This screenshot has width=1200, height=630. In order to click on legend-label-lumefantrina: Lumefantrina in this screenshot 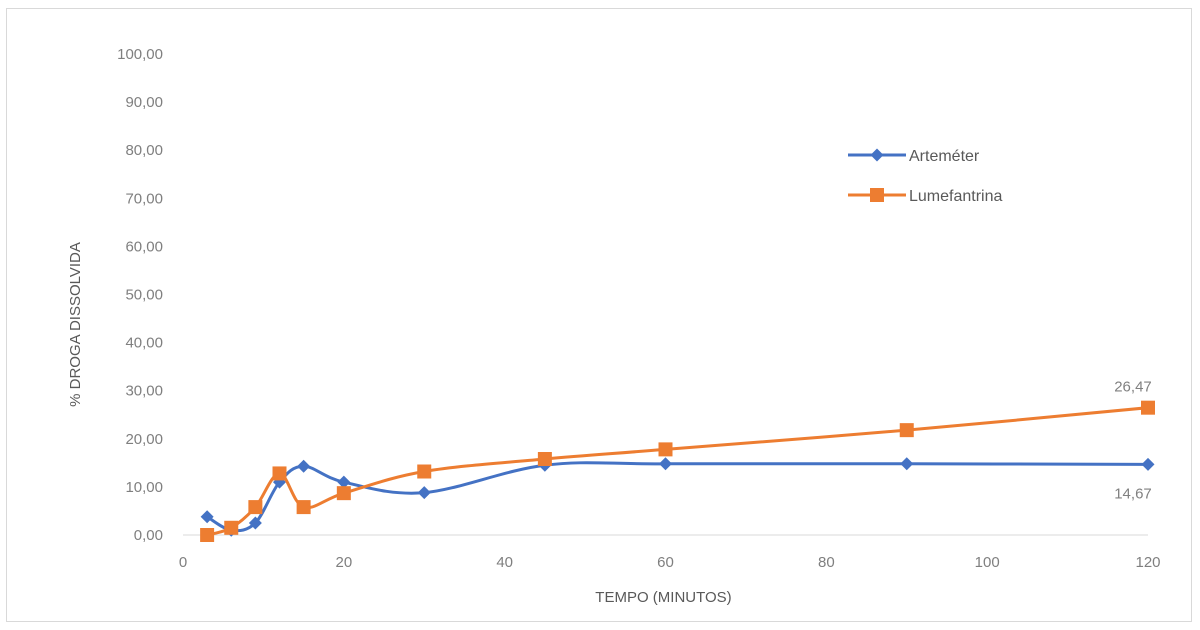, I will do `click(955, 196)`.